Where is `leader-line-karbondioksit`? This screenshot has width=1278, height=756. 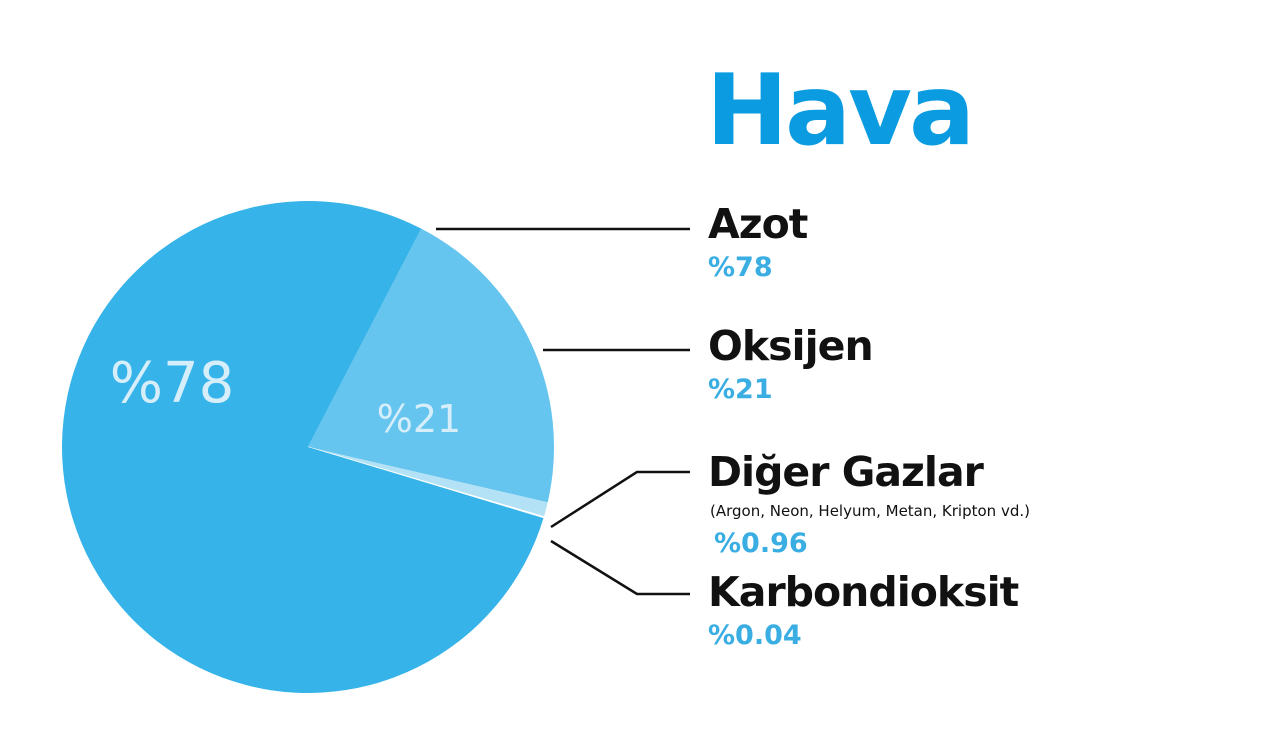
leader-line-karbondioksit is located at coordinates (620, 567).